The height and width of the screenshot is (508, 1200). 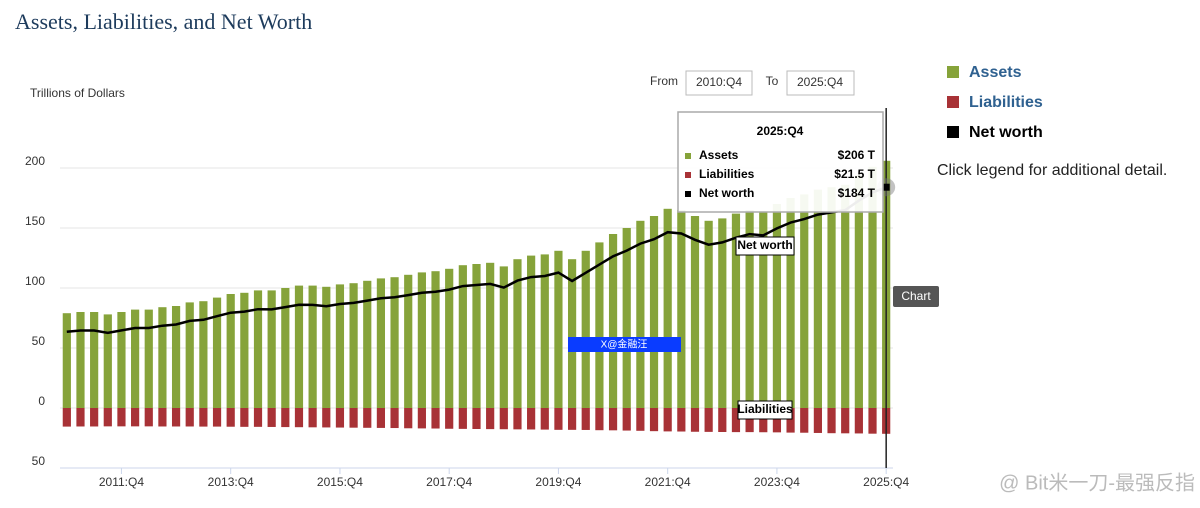 I want to click on to-input, so click(x=820, y=83).